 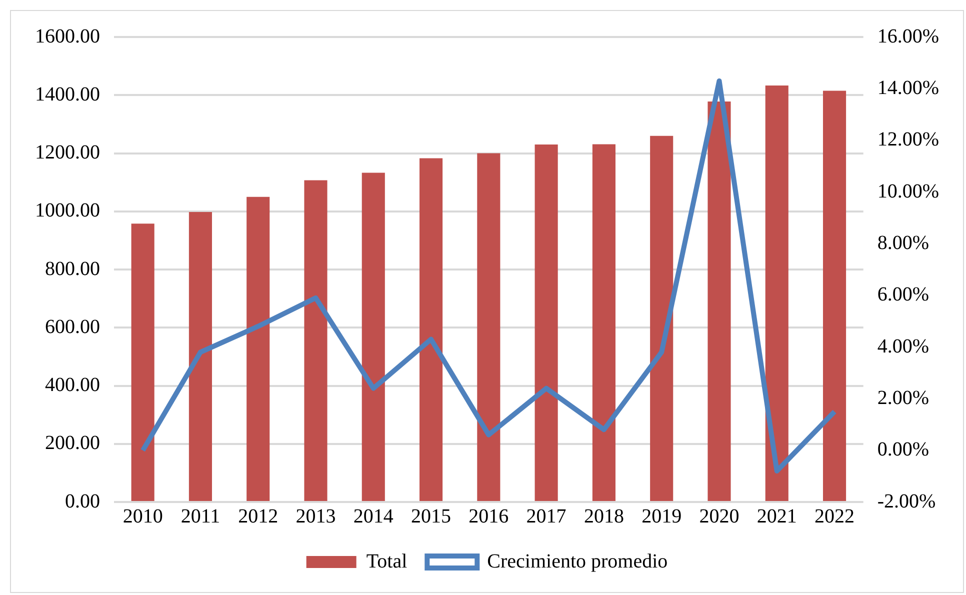 What do you see at coordinates (67, 211) in the screenshot?
I see `y-tick-label: 1000.00` at bounding box center [67, 211].